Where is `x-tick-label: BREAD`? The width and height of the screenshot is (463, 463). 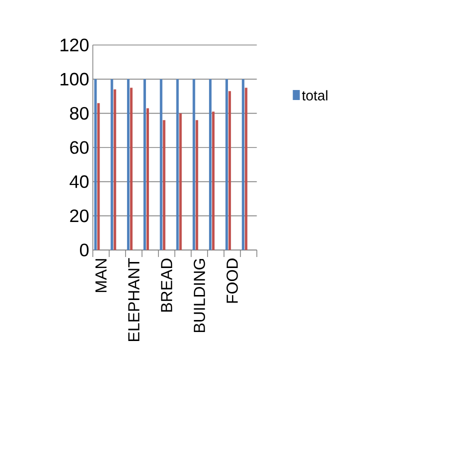
x-tick-label: BREAD is located at coordinates (166, 285).